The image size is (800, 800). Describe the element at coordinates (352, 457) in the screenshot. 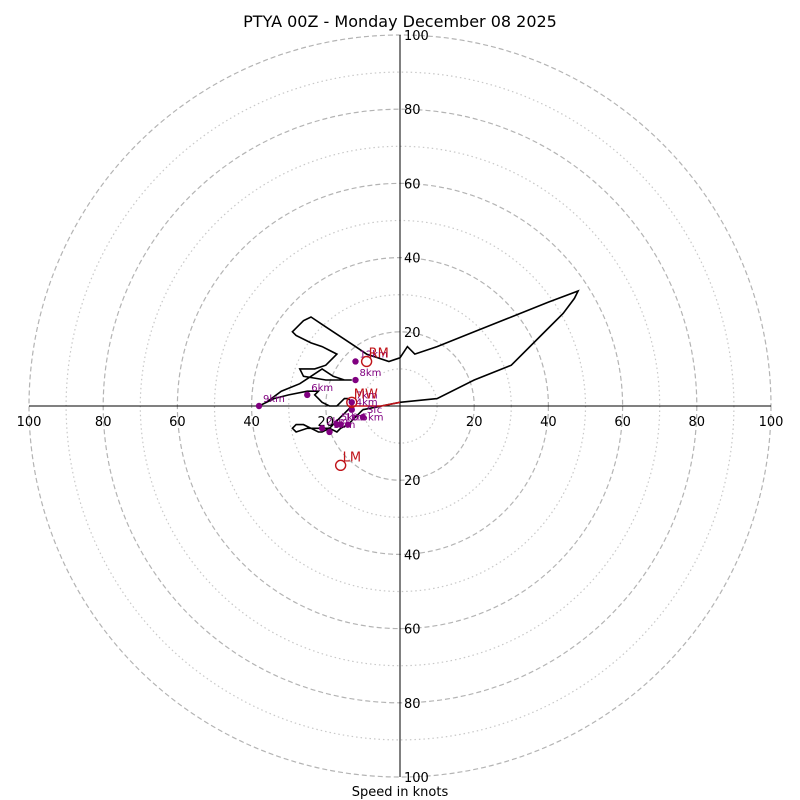

I see `storm-motion-label: LM` at that location.